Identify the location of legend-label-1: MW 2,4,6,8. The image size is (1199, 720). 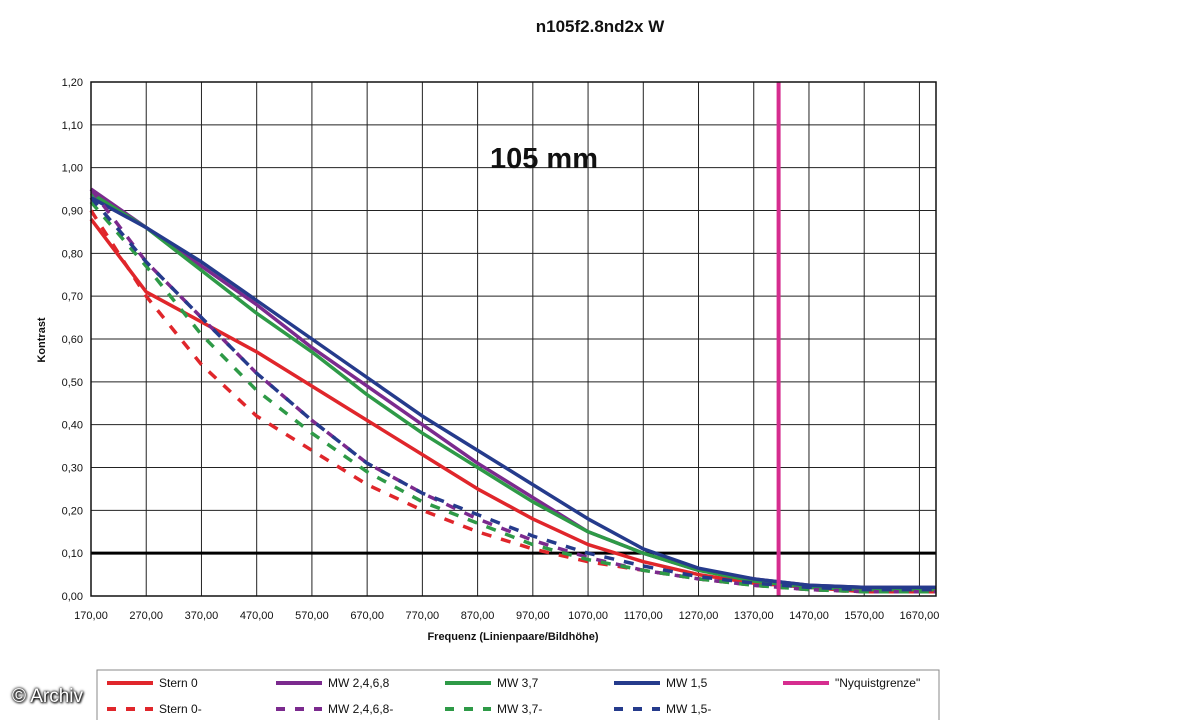
(359, 683).